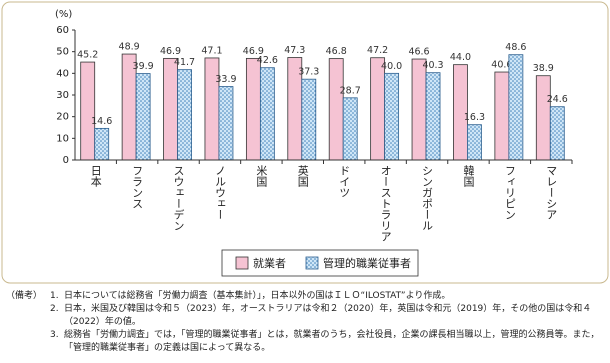  I want to click on note-number: 2., so click(54, 309).